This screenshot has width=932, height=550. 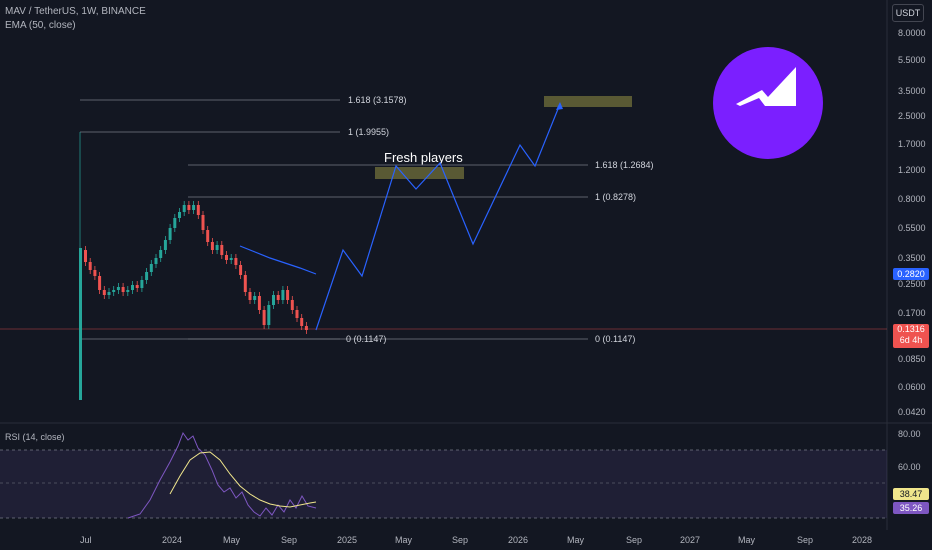 I want to click on candles, so click(x=196, y=267).